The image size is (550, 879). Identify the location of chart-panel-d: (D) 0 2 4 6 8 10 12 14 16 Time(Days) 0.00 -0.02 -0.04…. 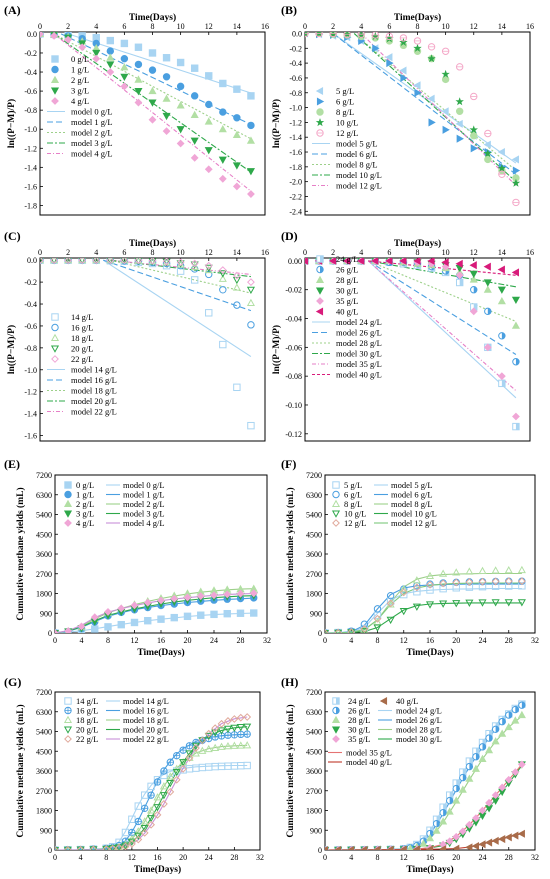
(402, 335).